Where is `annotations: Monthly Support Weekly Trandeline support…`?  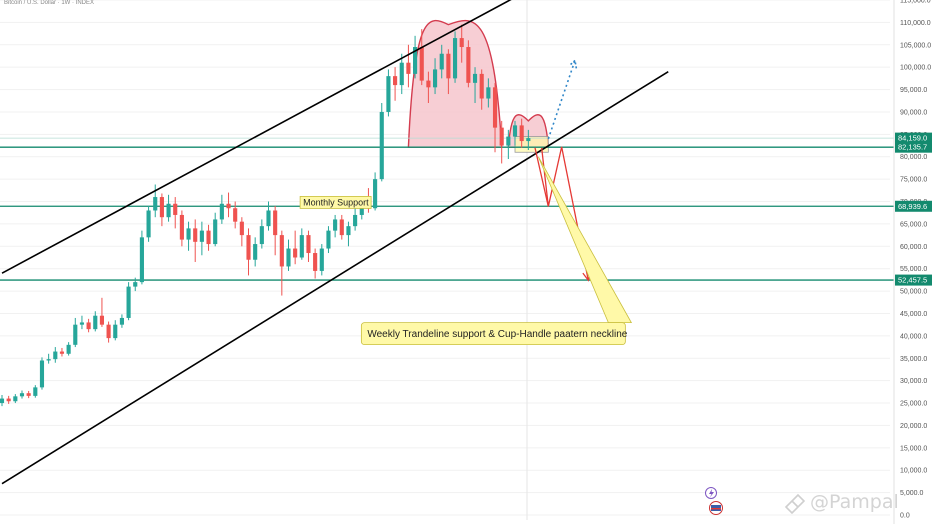
annotations: Monthly Support Weekly Trandeline support… is located at coordinates (466, 251).